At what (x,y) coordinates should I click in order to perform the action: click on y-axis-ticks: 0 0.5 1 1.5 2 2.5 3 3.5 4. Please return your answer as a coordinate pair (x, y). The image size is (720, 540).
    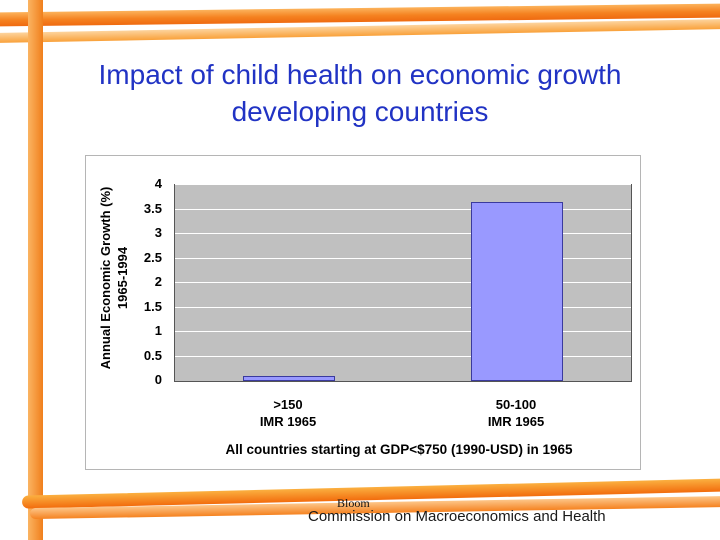
    Looking at the image, I should click on (145, 281).